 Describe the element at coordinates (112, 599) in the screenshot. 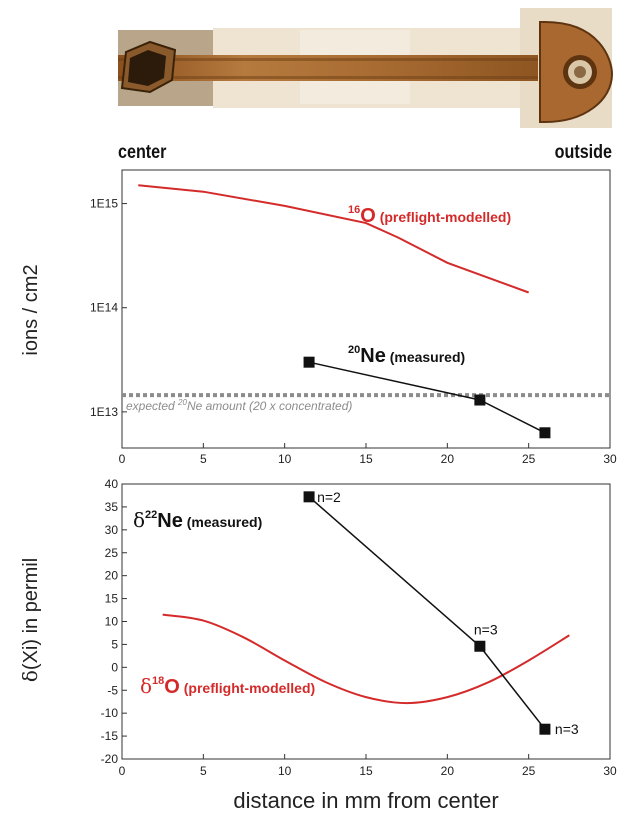

I see `bottom-y-tick-label: 15` at that location.